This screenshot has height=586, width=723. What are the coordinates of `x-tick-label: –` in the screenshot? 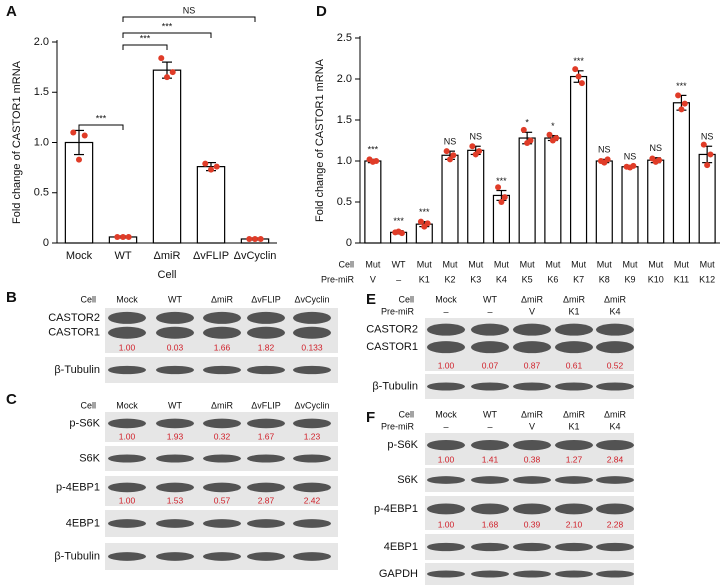 It's located at (398, 279).